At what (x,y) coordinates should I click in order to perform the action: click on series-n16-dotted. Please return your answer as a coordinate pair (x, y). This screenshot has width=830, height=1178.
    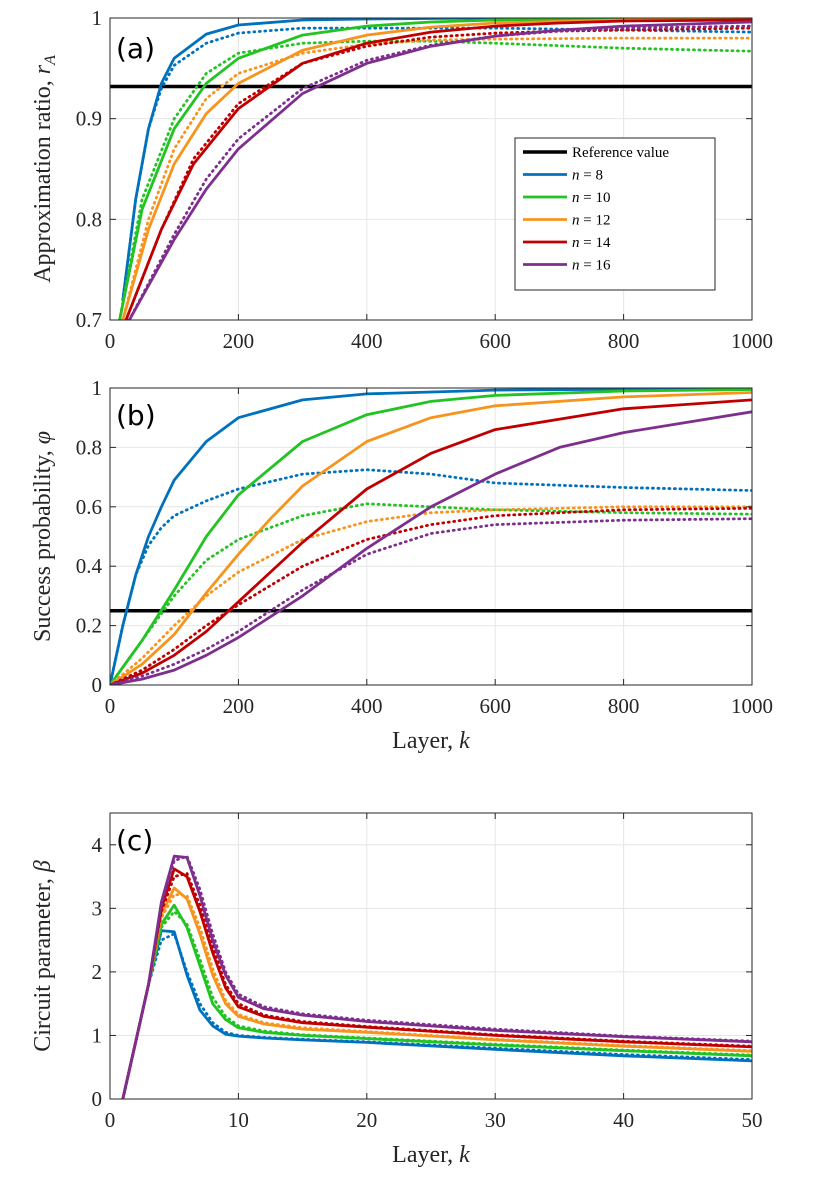
    Looking at the image, I should click on (431, 601).